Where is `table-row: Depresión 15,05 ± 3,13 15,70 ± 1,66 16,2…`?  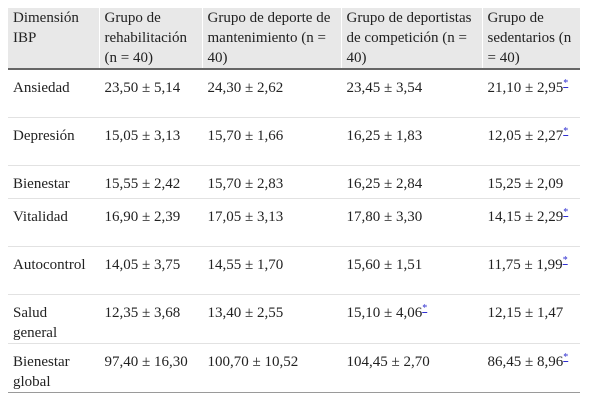
table-row: Depresión 15,05 ± 3,13 15,70 ± 1,66 16,2… is located at coordinates (294, 141).